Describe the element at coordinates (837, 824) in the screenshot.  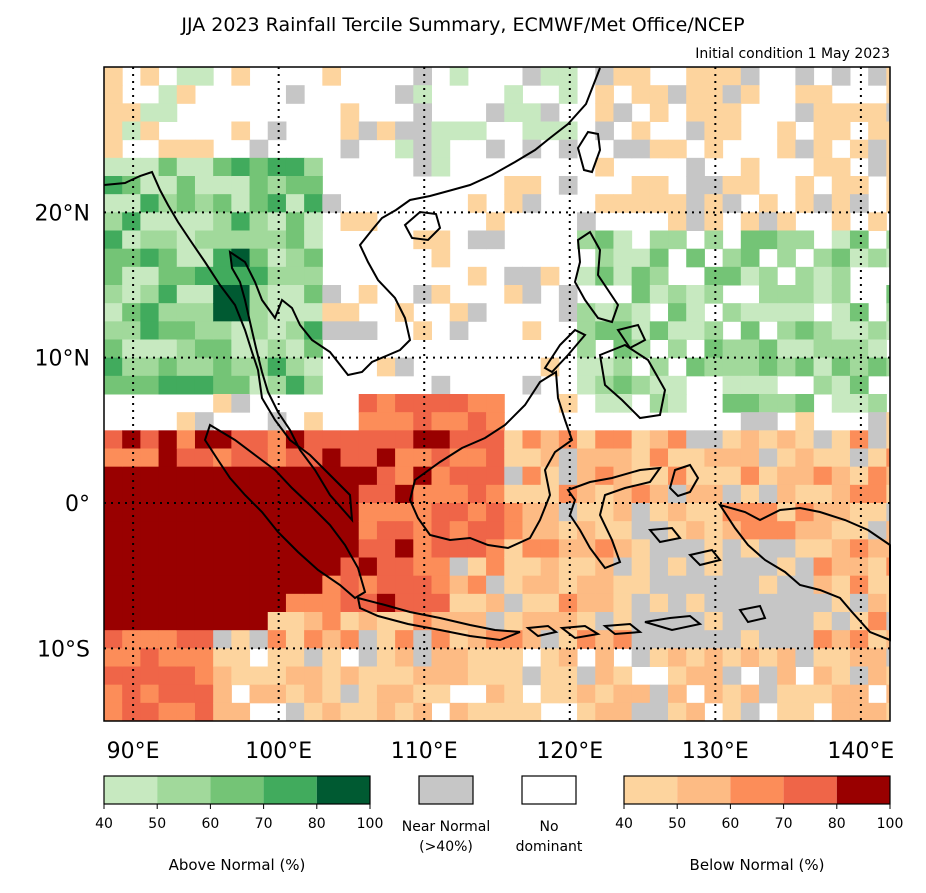
I see `colorbar-tick-label: 80` at that location.